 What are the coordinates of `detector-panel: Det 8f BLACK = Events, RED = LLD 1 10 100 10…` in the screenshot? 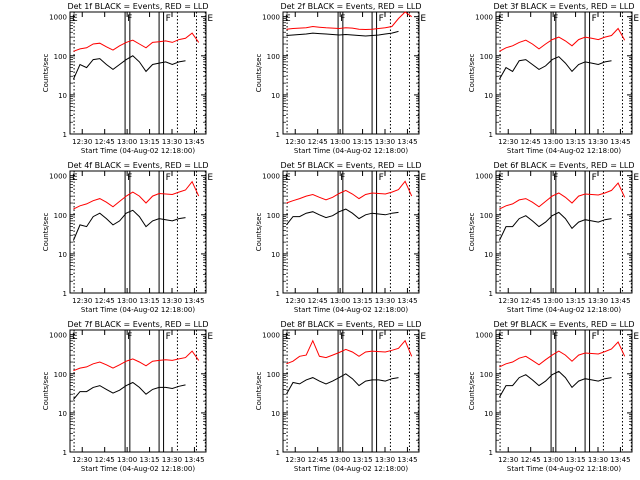 It's located at (340, 396).